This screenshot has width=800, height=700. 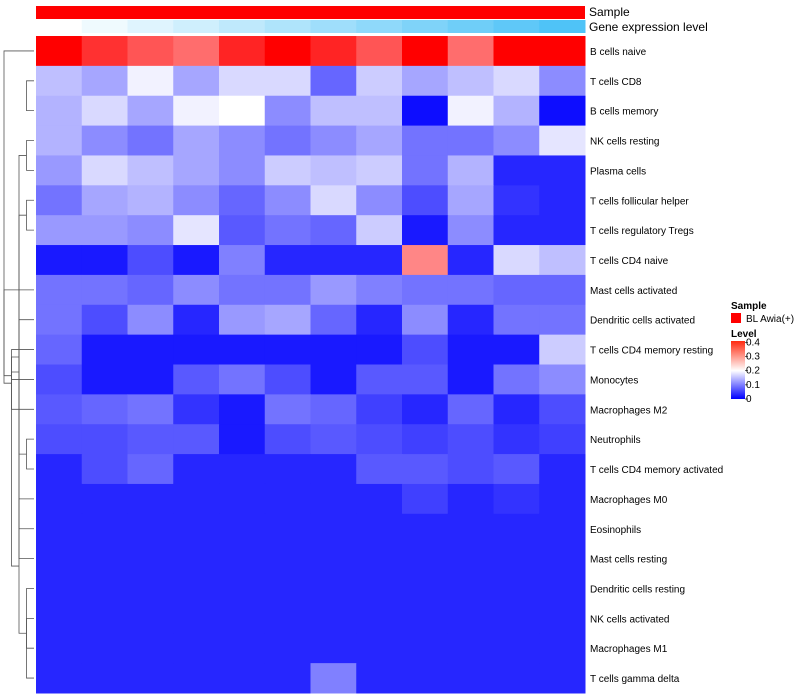 I want to click on row-label: B cells memory, so click(x=624, y=112).